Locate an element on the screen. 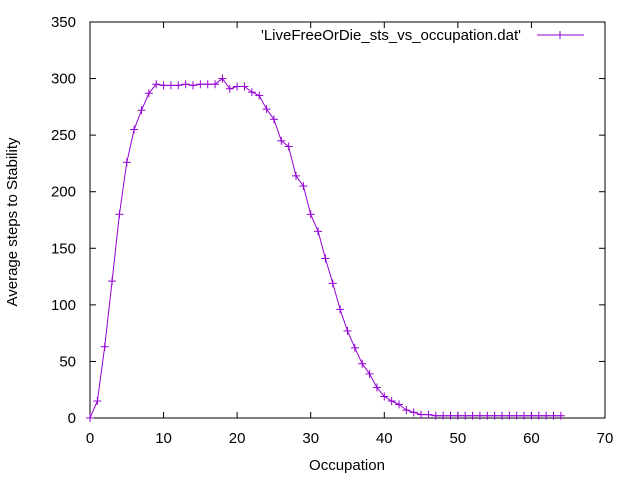 This screenshot has height=480, width=640. x-tick-label: 10 is located at coordinates (163, 438).